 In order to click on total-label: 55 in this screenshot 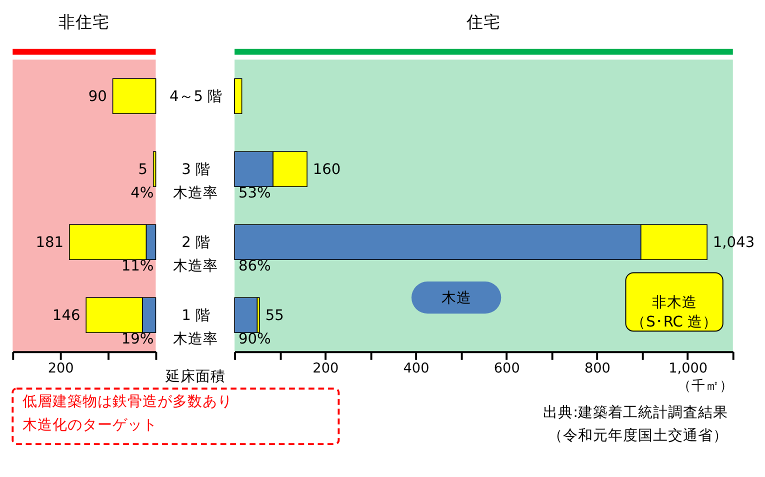, I will do `click(274, 315)`.